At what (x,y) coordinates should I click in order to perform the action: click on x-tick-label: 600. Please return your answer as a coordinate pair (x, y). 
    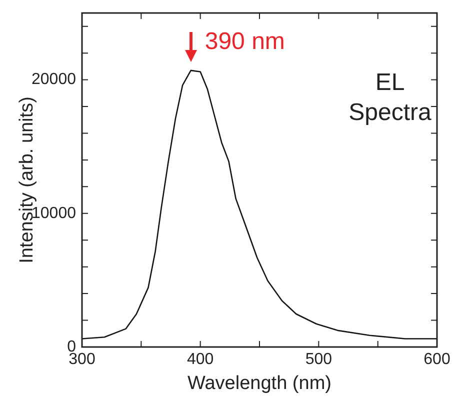
    Looking at the image, I should click on (437, 359).